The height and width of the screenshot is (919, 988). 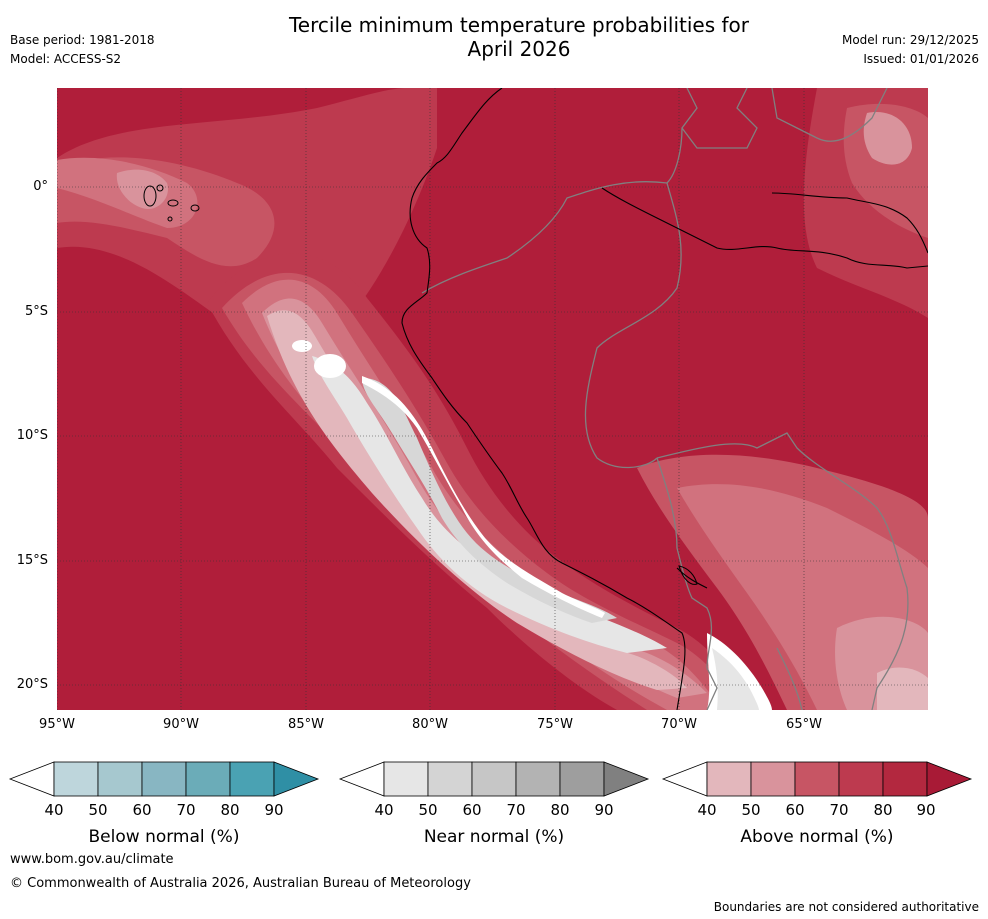 What do you see at coordinates (883, 810) in the screenshot?
I see `above-tick-80: 80` at bounding box center [883, 810].